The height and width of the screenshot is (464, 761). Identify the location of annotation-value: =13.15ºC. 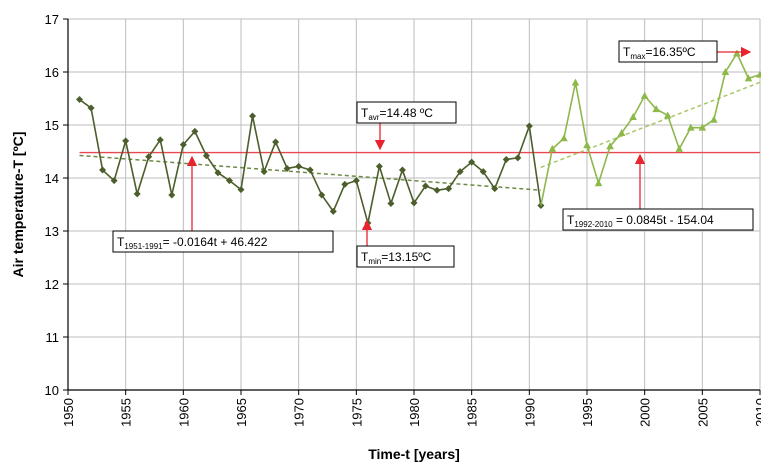
(406, 257).